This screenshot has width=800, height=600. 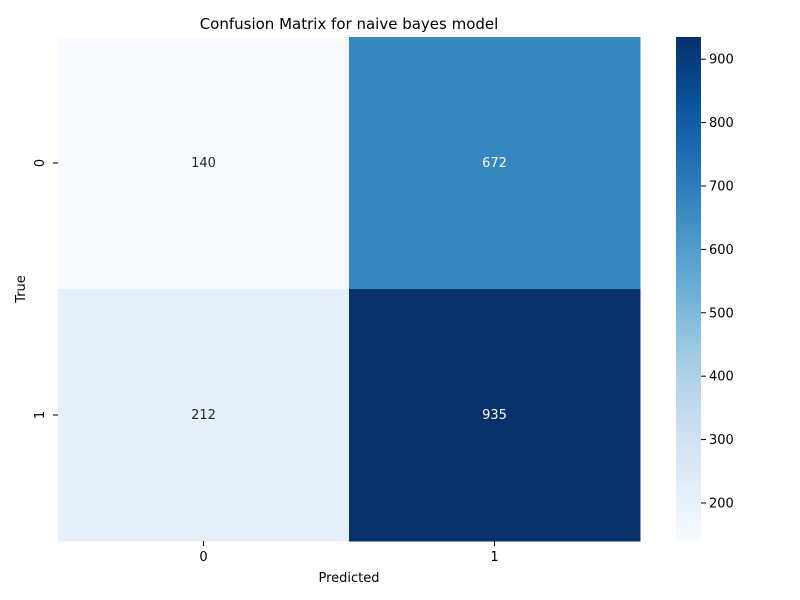 I want to click on colorbar-ticks: 200 300 400 500 600 700 800 900, so click(x=717, y=282).